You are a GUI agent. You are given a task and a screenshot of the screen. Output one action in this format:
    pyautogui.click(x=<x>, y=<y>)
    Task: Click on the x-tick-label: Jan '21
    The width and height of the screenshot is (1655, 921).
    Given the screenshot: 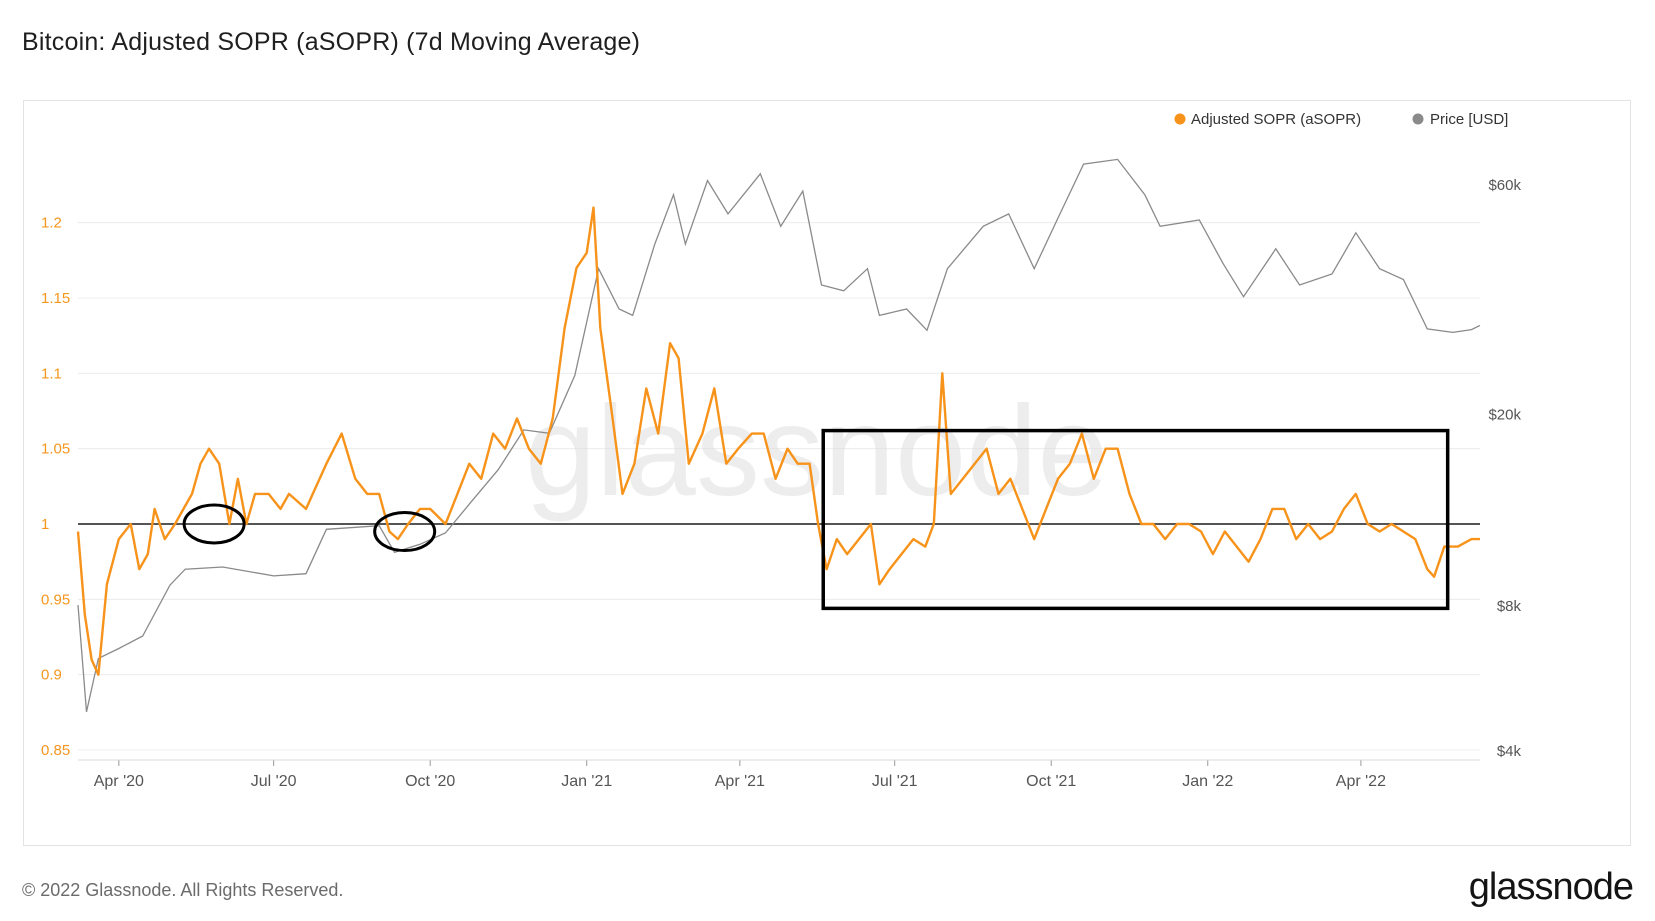 What is the action you would take?
    pyautogui.click(x=586, y=781)
    